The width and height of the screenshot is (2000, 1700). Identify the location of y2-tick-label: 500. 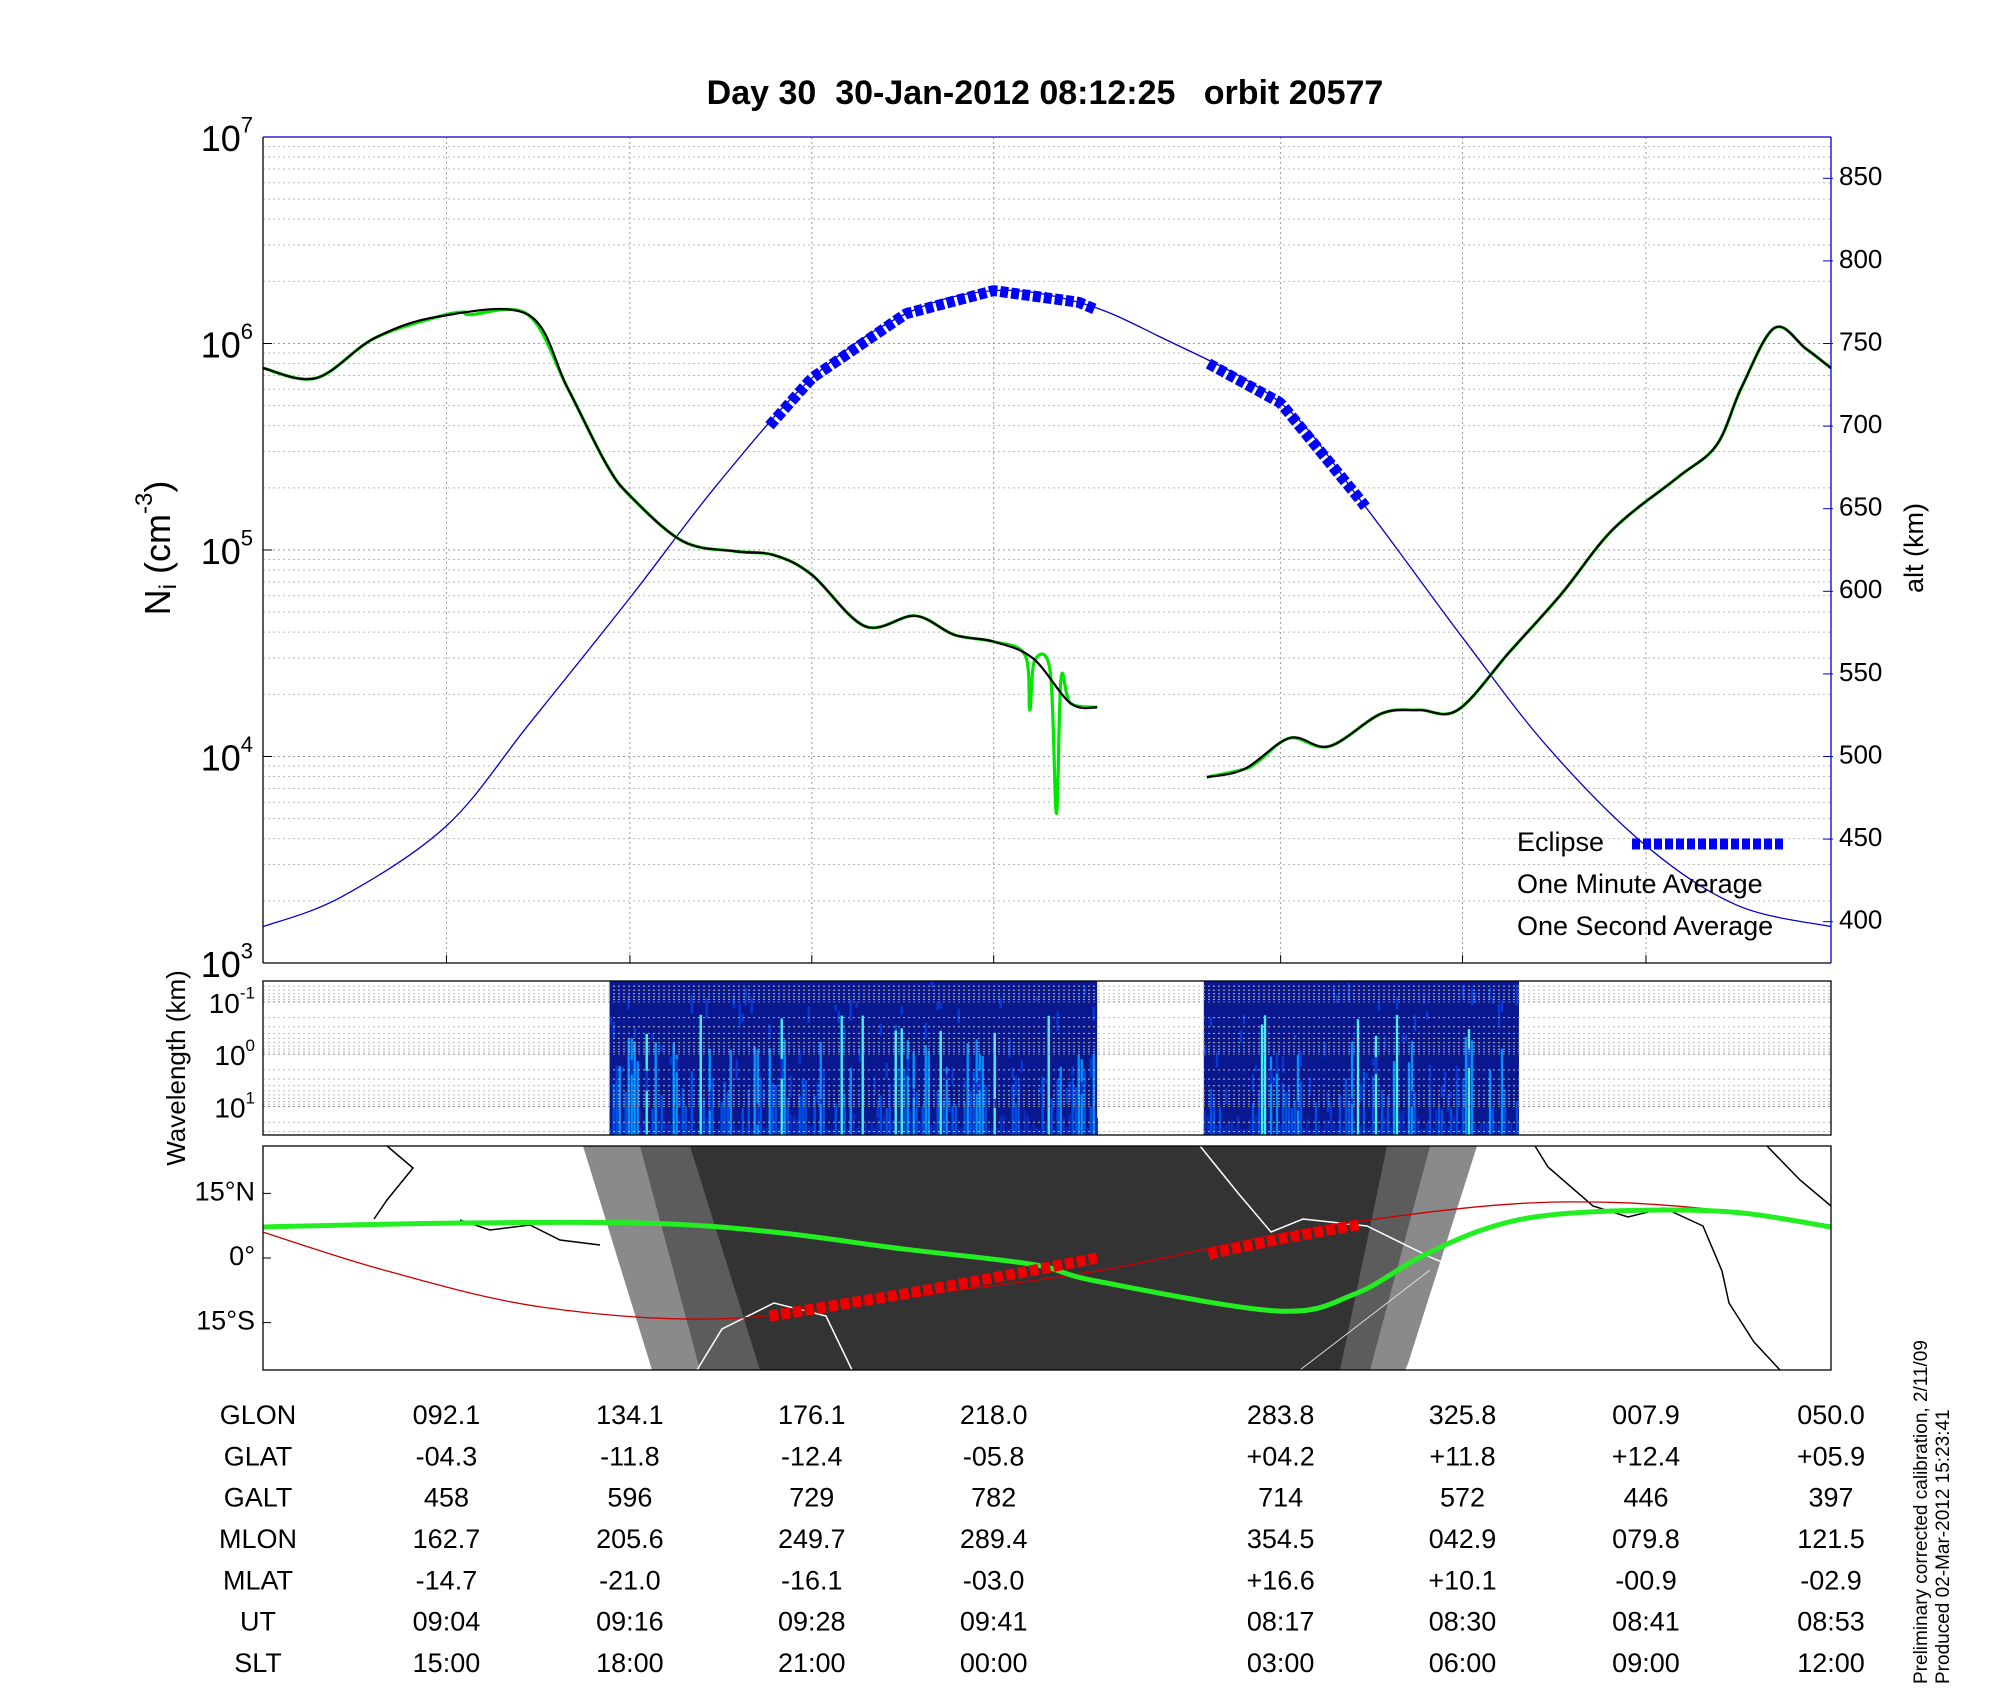
(1860, 754).